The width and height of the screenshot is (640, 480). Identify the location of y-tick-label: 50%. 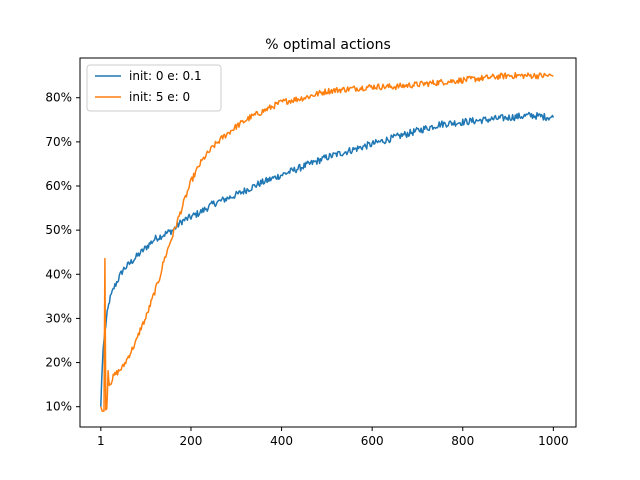
(58, 230).